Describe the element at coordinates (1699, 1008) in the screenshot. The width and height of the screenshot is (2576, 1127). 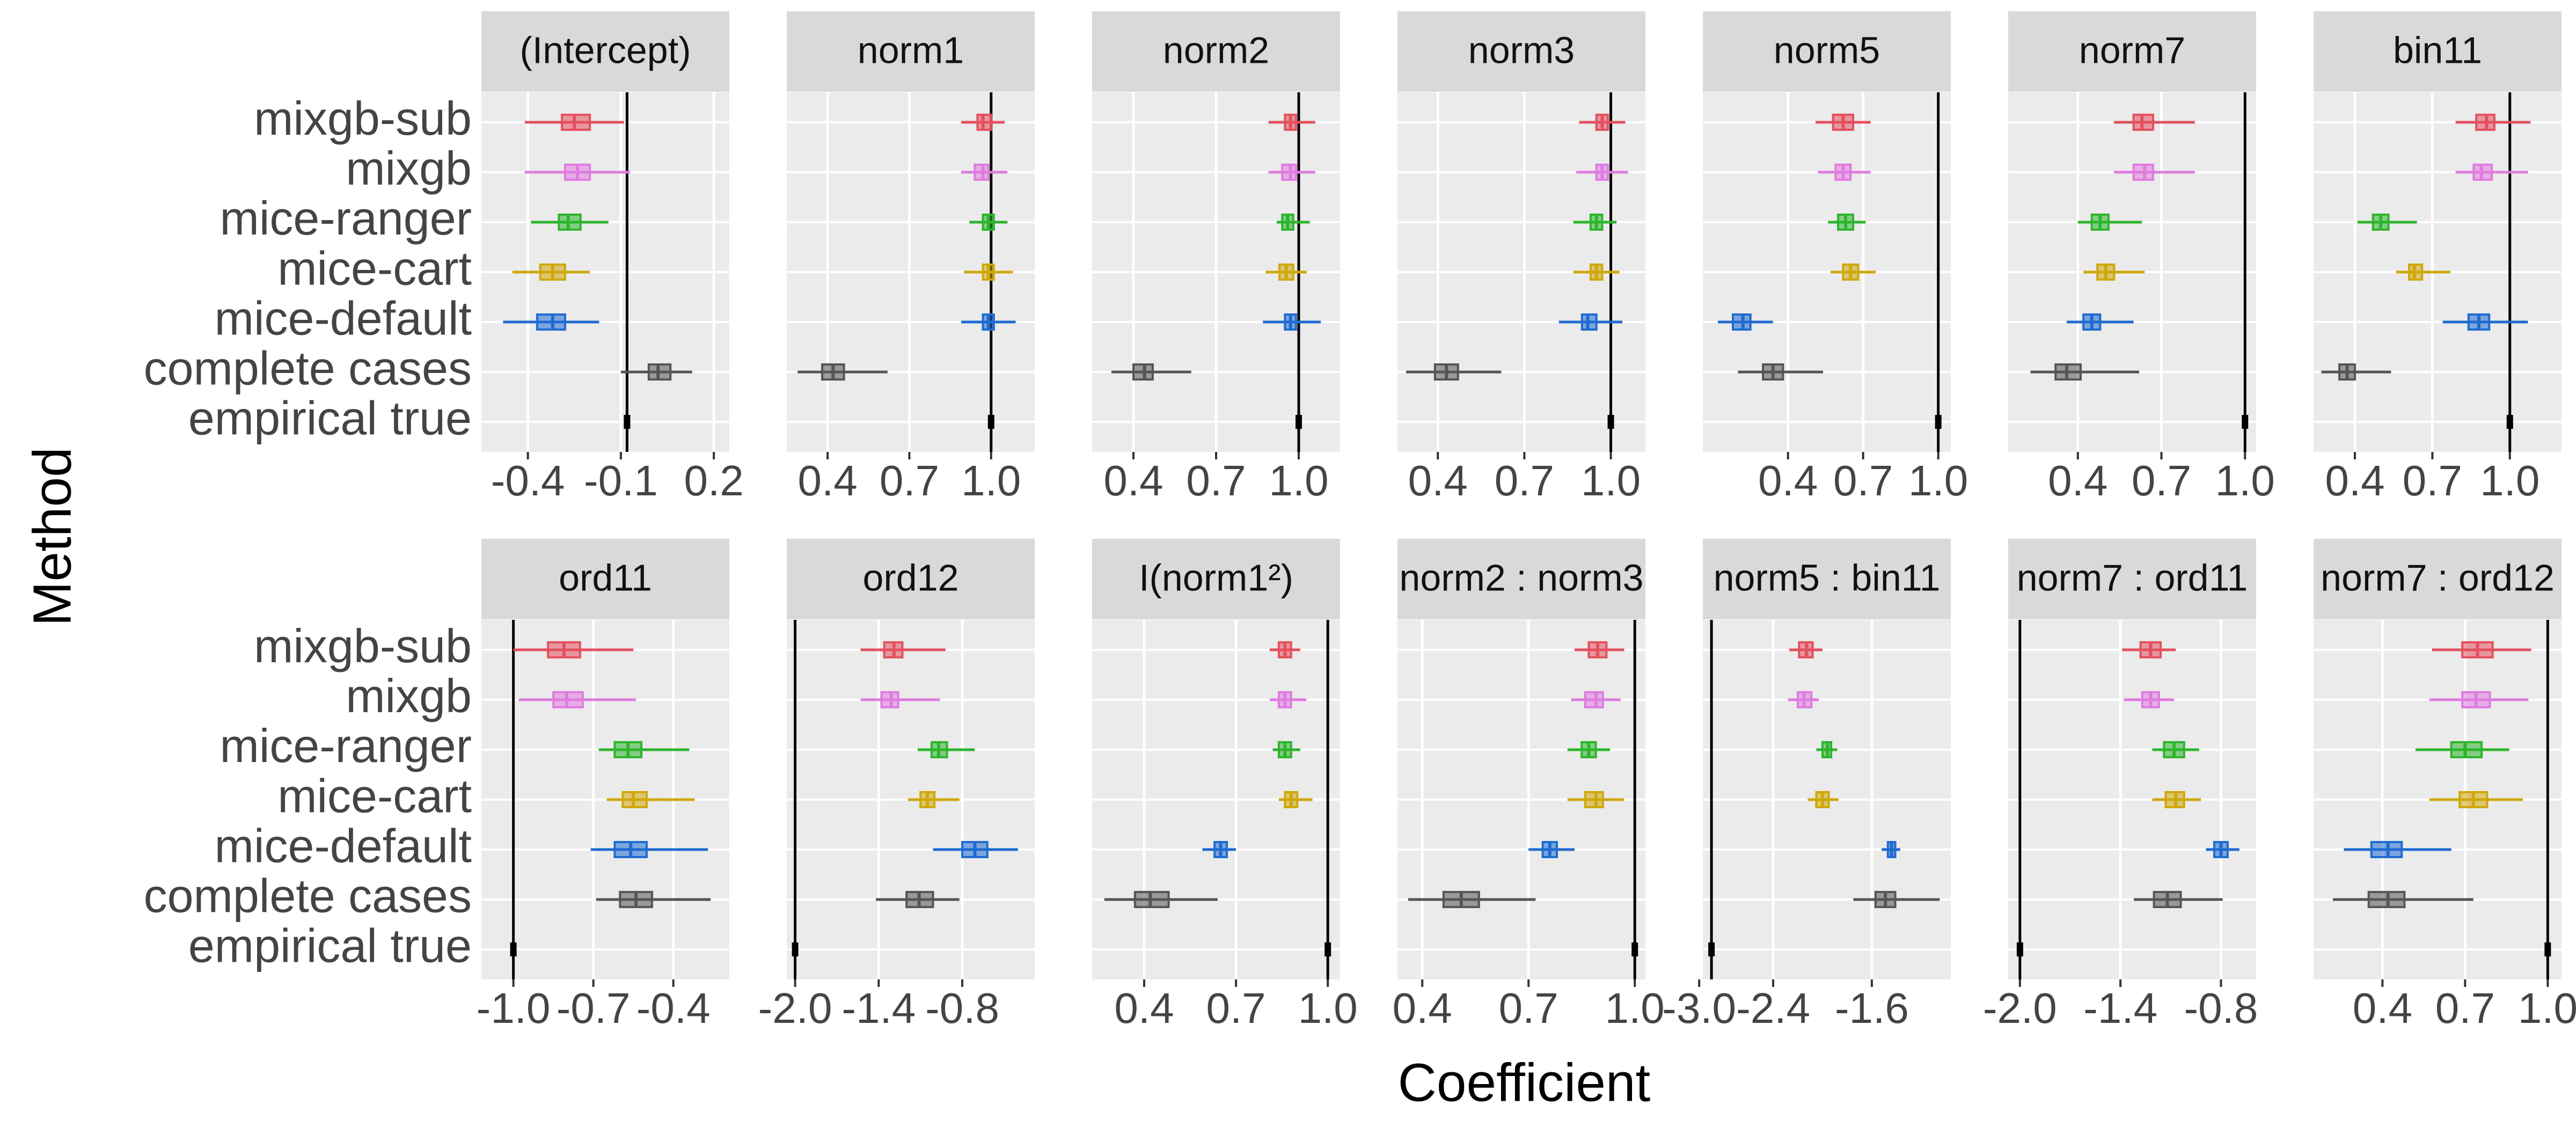
I see `x-tick-label: -3.0` at that location.